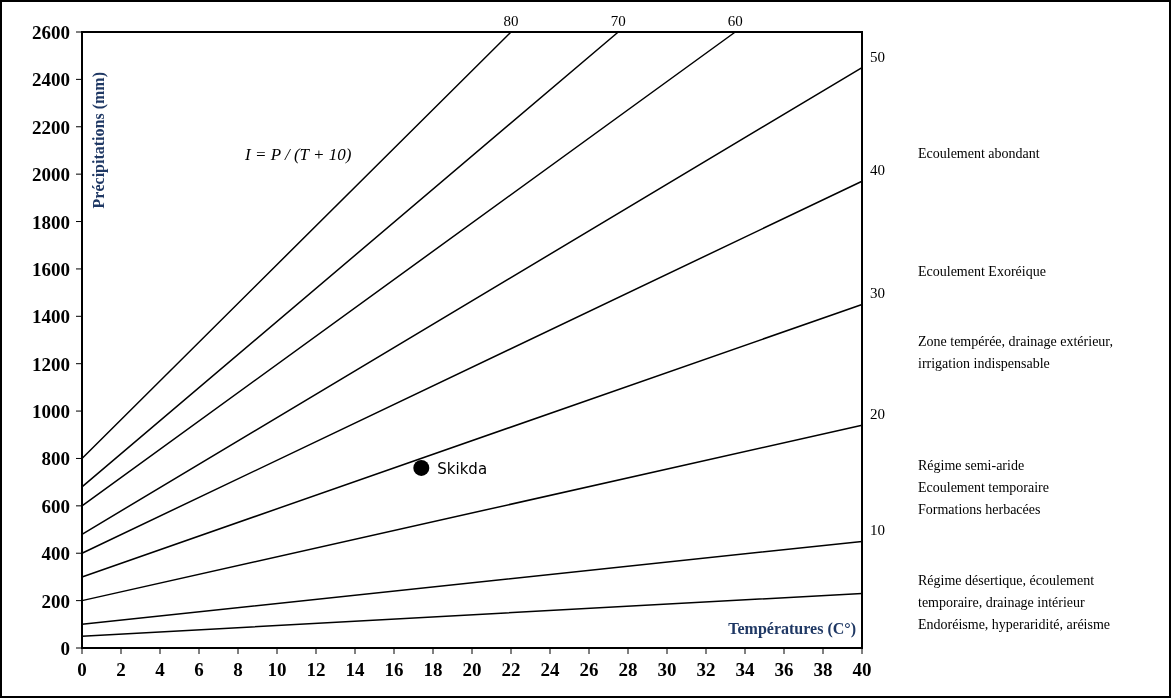 Image resolution: width=1171 pixels, height=698 pixels. I want to click on x-tick-label: 22, so click(511, 669).